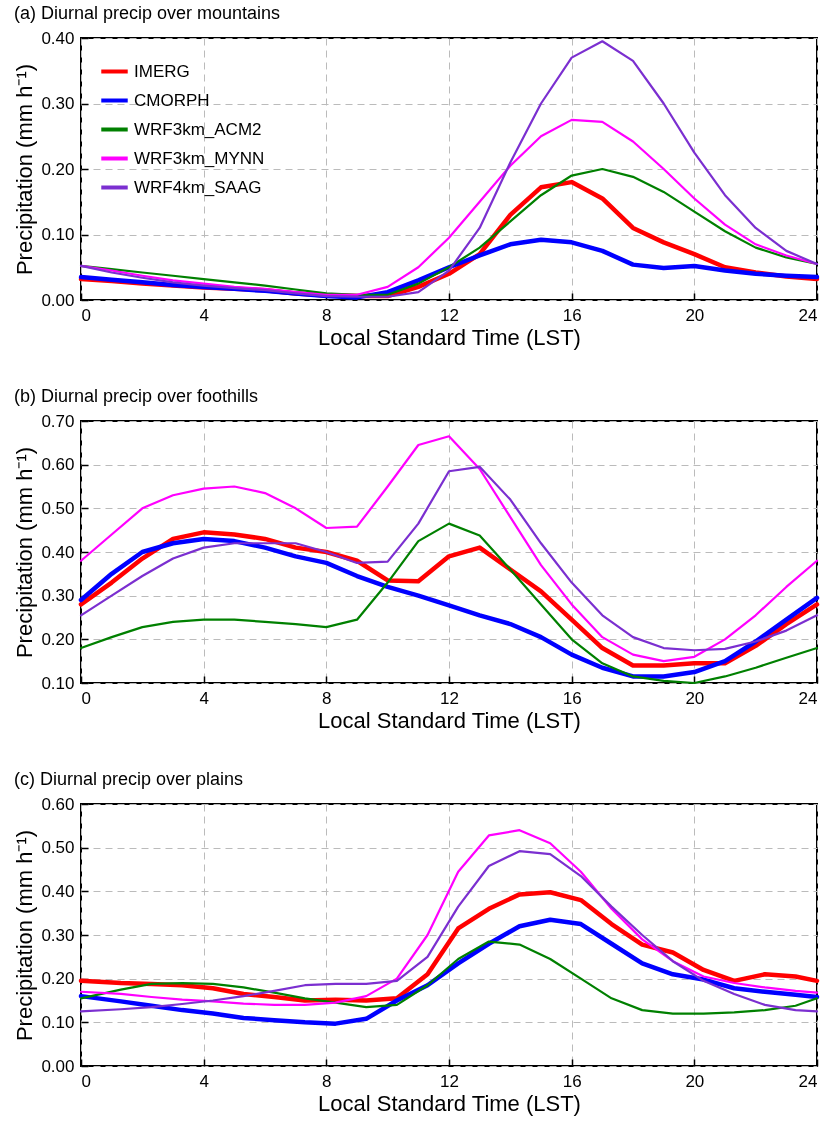  I want to click on y-tick-label: 0.70, so click(58, 421).